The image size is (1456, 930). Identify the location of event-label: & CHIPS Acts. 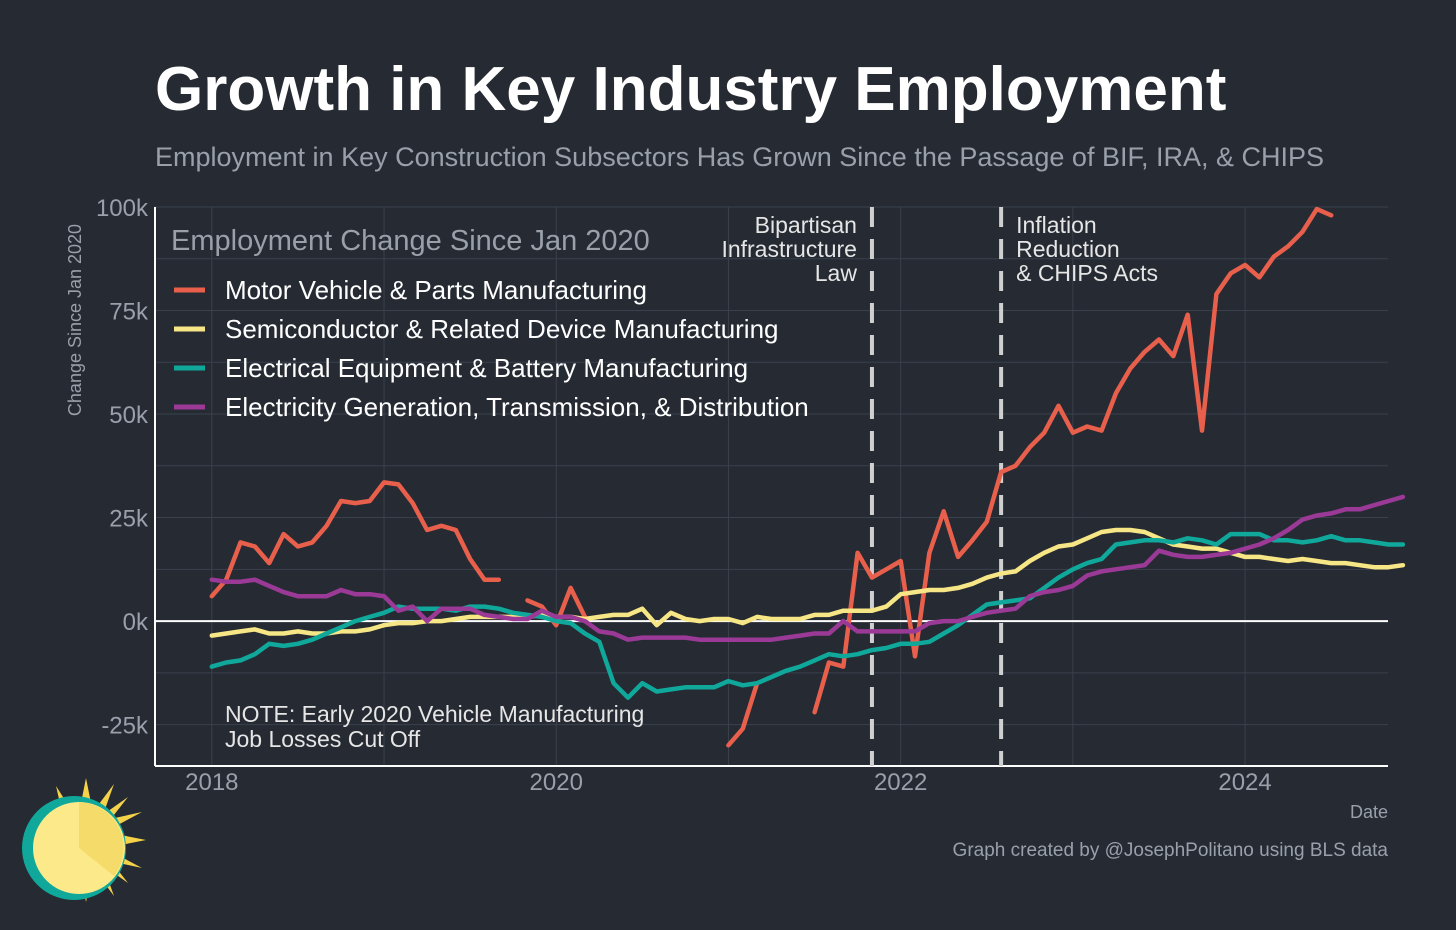
(1087, 273).